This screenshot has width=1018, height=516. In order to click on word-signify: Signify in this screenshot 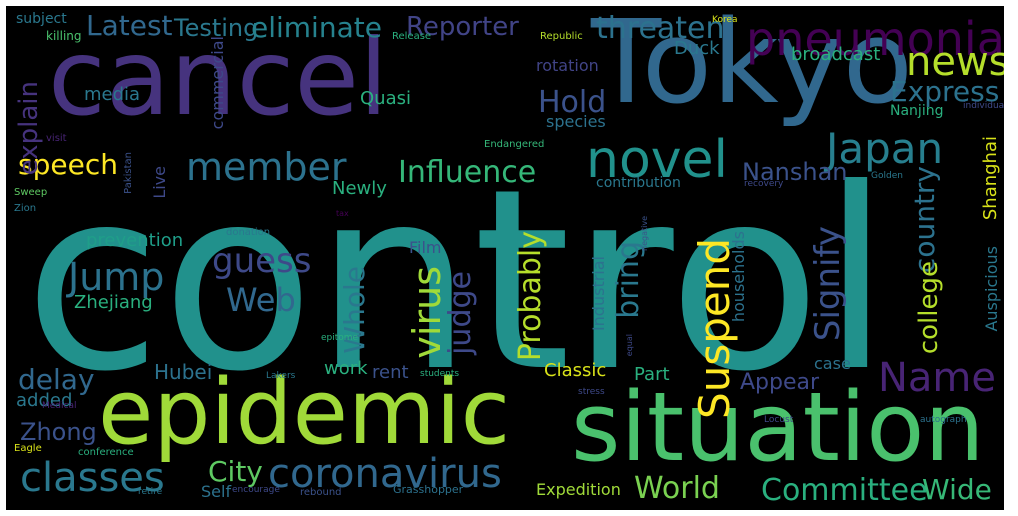, I will do `click(828, 284)`.